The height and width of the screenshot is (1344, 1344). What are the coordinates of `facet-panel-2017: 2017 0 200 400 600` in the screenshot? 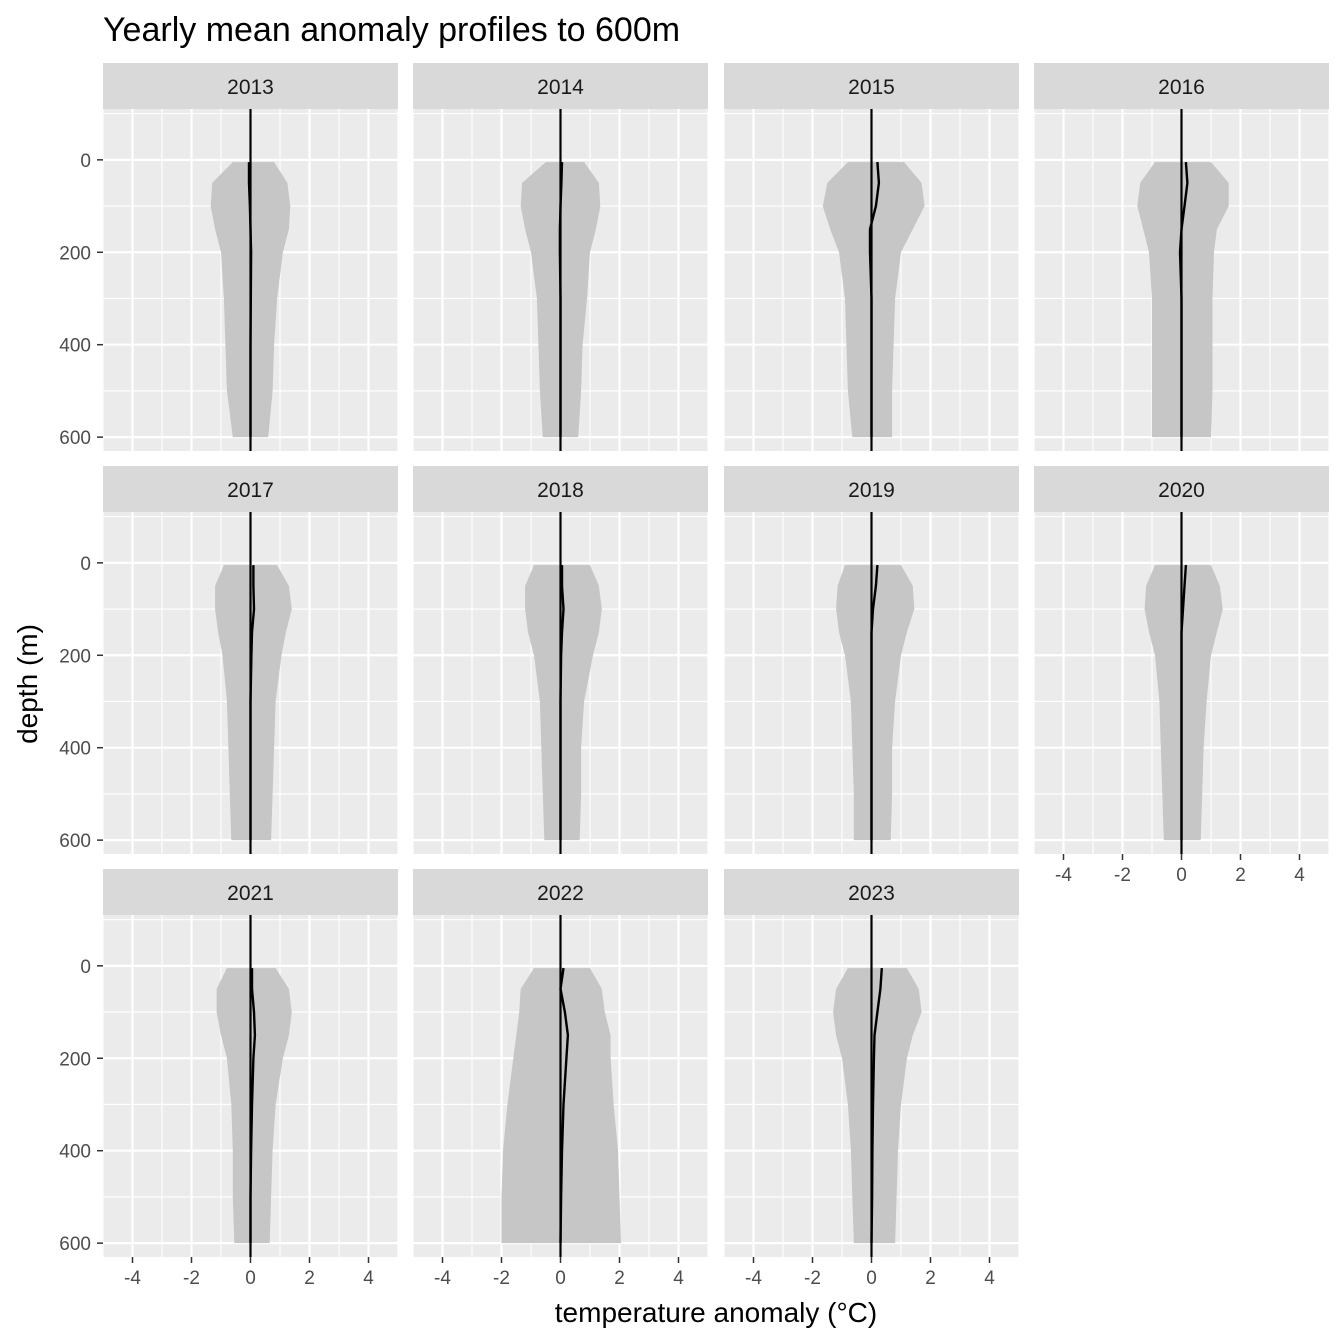 It's located at (229, 660).